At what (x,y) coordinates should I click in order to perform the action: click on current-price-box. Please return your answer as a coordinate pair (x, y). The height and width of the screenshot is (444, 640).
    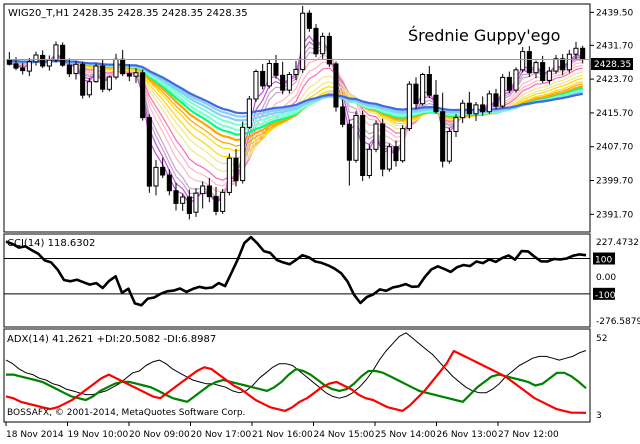
    Looking at the image, I should click on (612, 64).